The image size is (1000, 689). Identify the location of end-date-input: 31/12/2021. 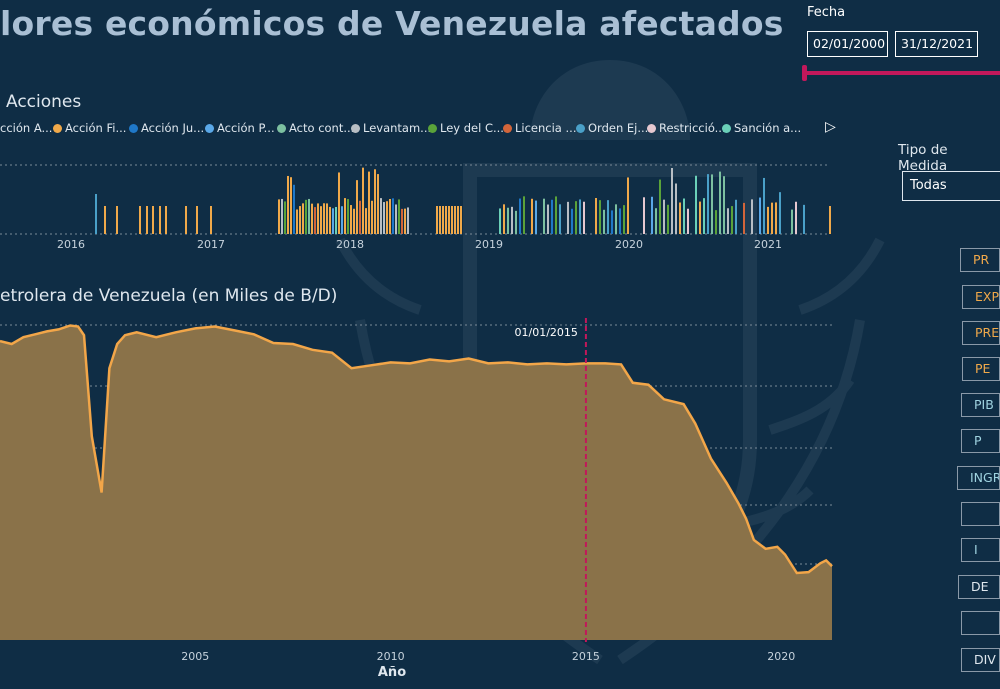
(936, 44).